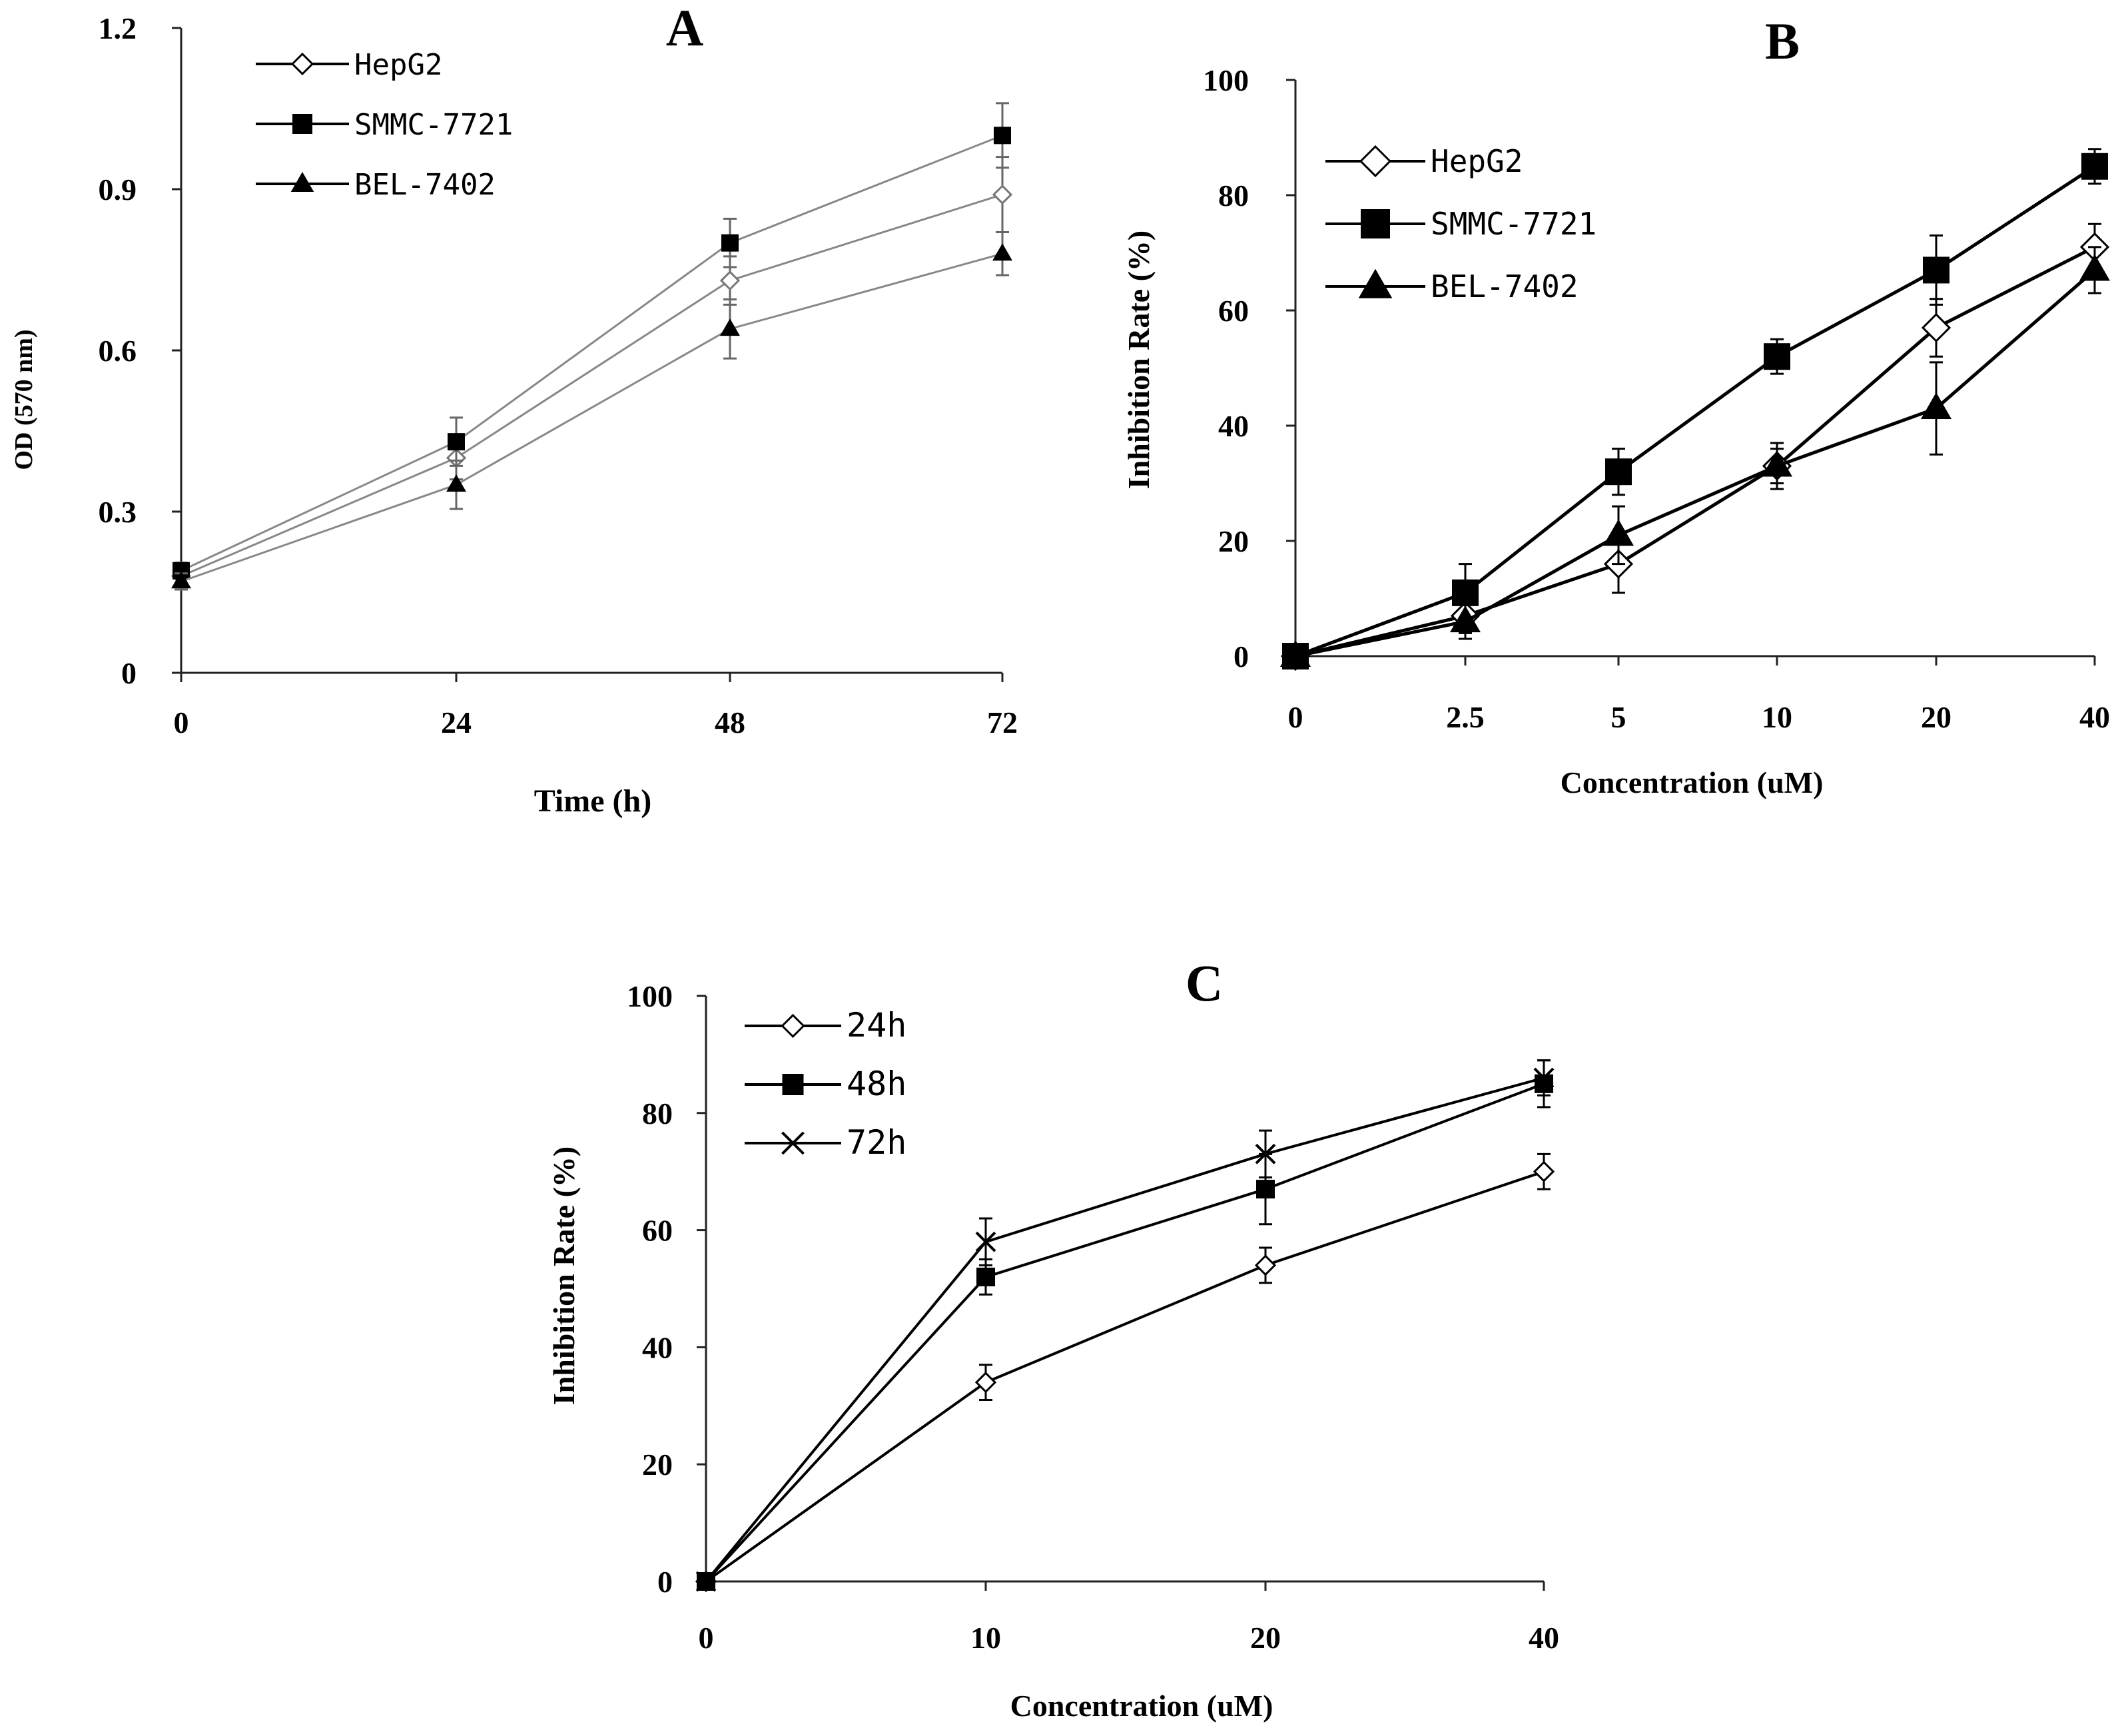 Image resolution: width=2122 pixels, height=1736 pixels. I want to click on panel-b-y-tick-label: 80, so click(1233, 196).